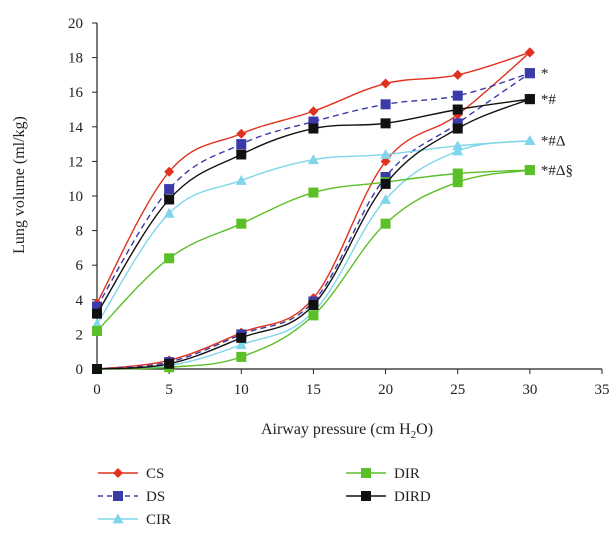 The width and height of the screenshot is (613, 539). I want to click on legend-marker-dir, so click(366, 473).